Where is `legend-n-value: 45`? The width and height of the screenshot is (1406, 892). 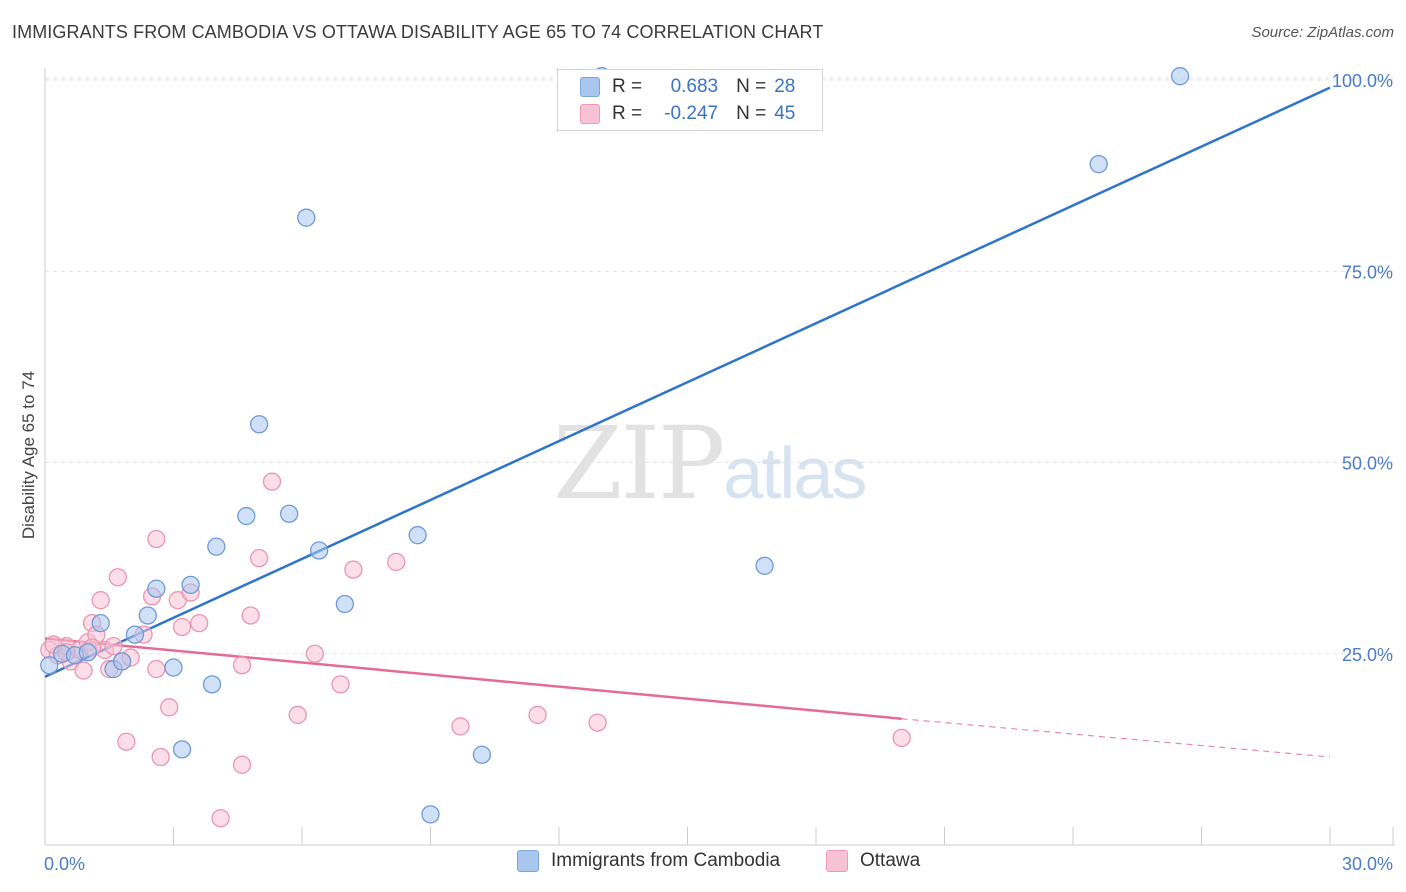
legend-n-value: 45 is located at coordinates (785, 113).